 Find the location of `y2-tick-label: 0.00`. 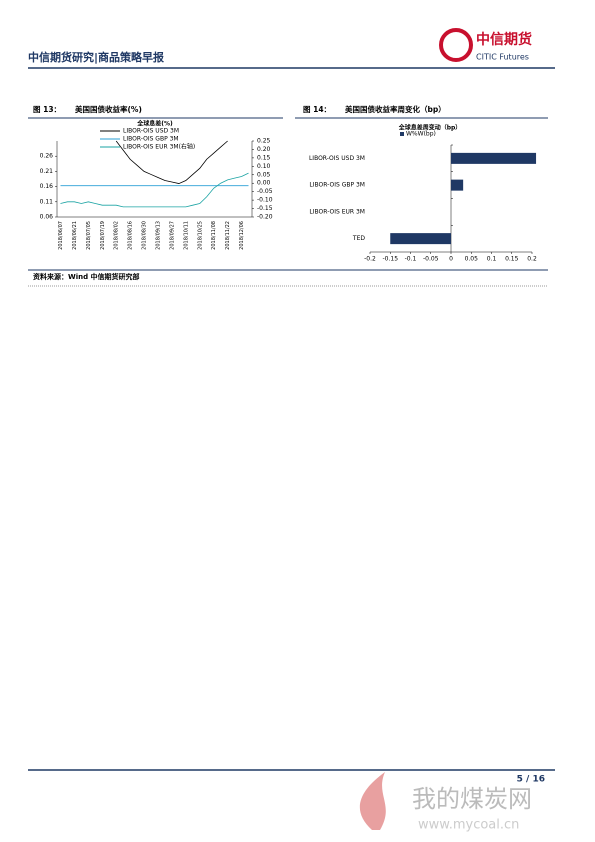

y2-tick-label: 0.00 is located at coordinates (264, 183).